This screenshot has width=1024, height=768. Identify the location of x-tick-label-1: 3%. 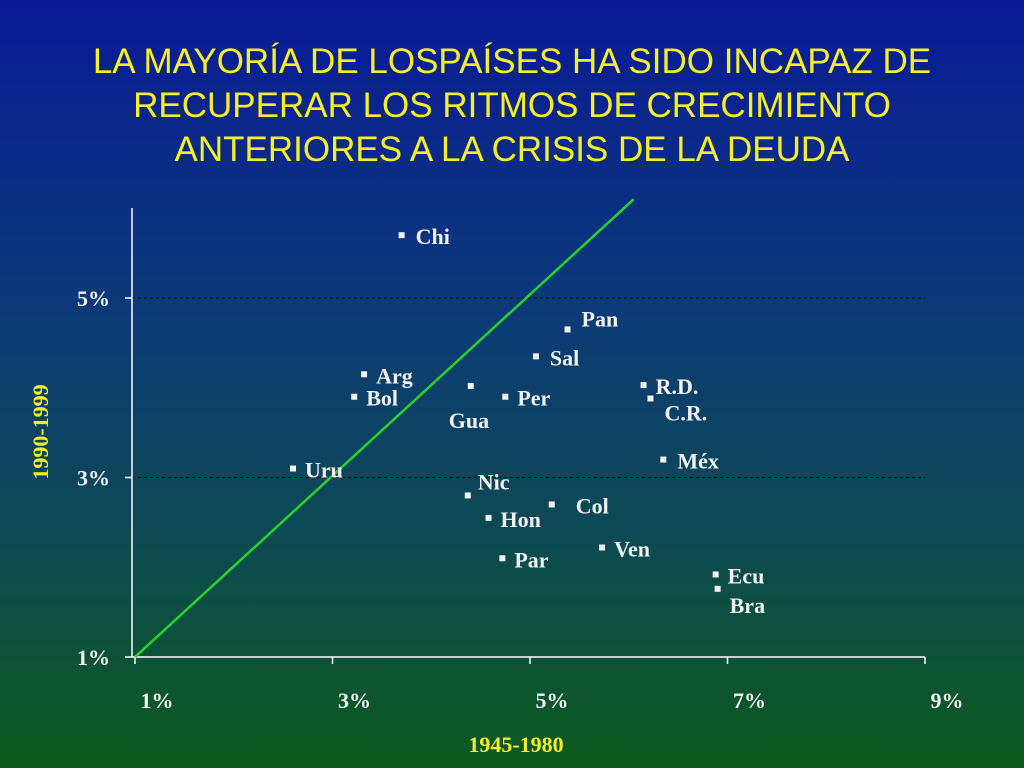
(354, 700).